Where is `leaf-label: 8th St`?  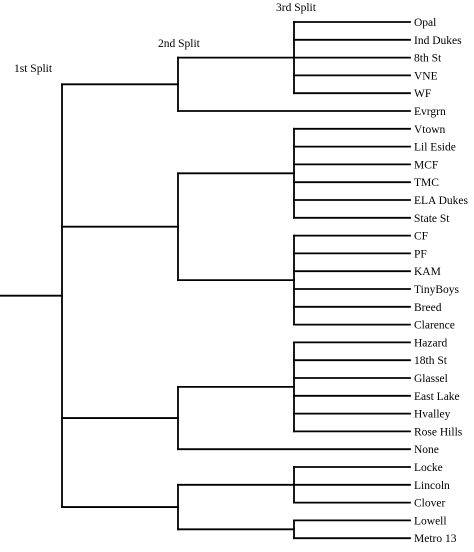
leaf-label: 8th St is located at coordinates (428, 59).